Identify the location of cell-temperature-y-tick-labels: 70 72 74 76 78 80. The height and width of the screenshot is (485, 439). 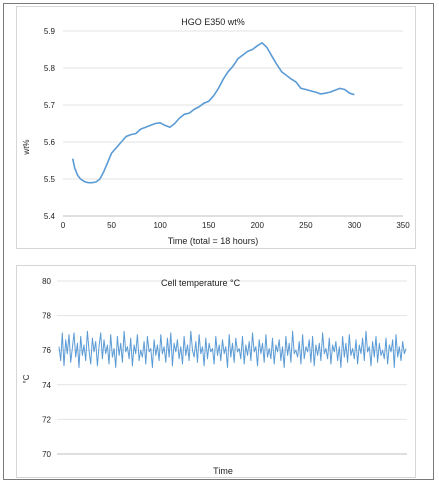
(46, 368).